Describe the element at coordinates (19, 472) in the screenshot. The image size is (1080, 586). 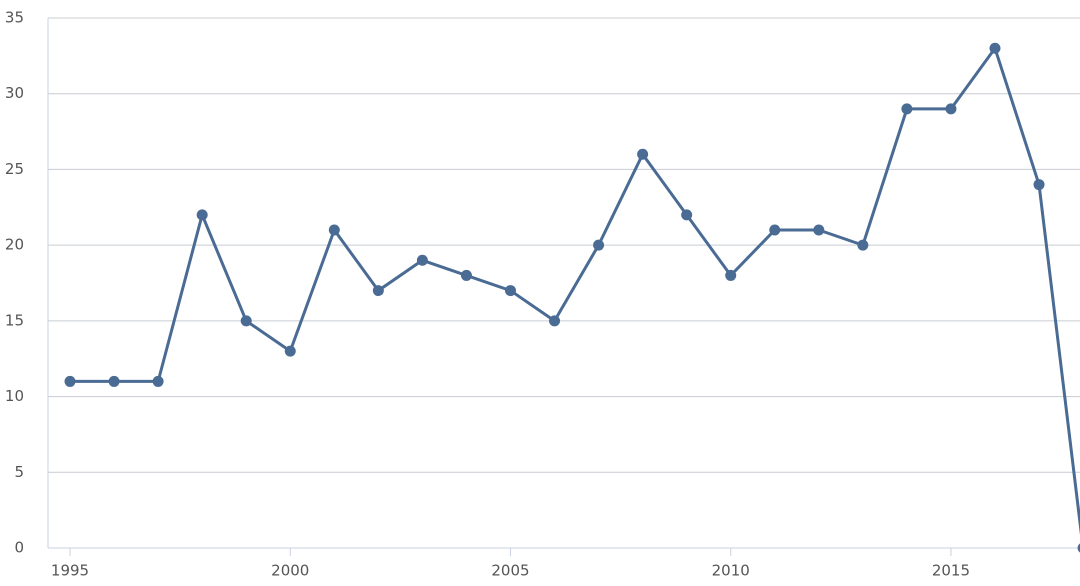
I see `y-tick-label: 5` at that location.